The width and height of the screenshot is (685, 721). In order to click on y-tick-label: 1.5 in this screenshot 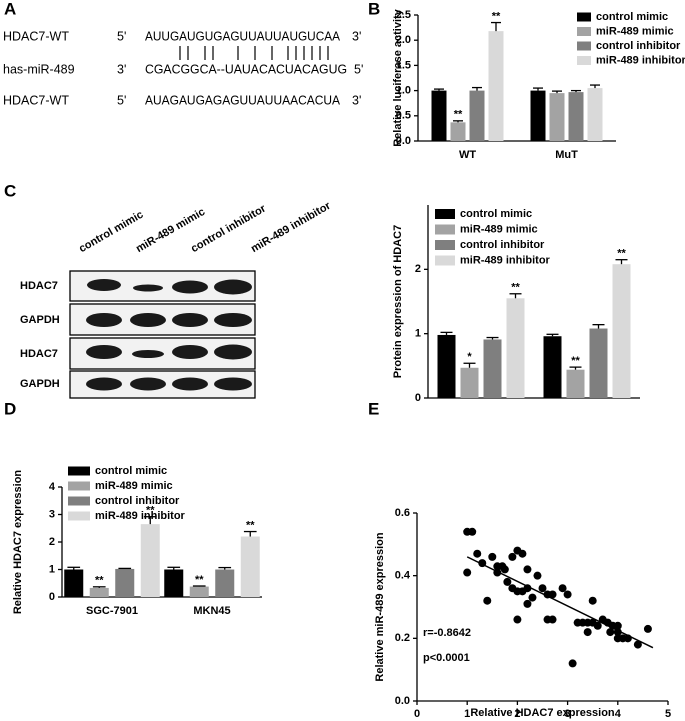, I will do `click(403, 65)`.